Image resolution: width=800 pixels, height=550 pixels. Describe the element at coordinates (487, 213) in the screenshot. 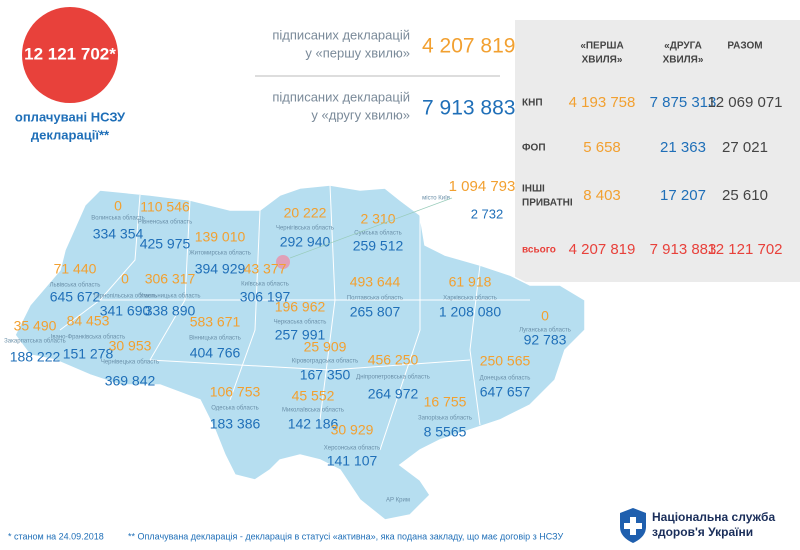

I see `region-second: 2 732` at that location.